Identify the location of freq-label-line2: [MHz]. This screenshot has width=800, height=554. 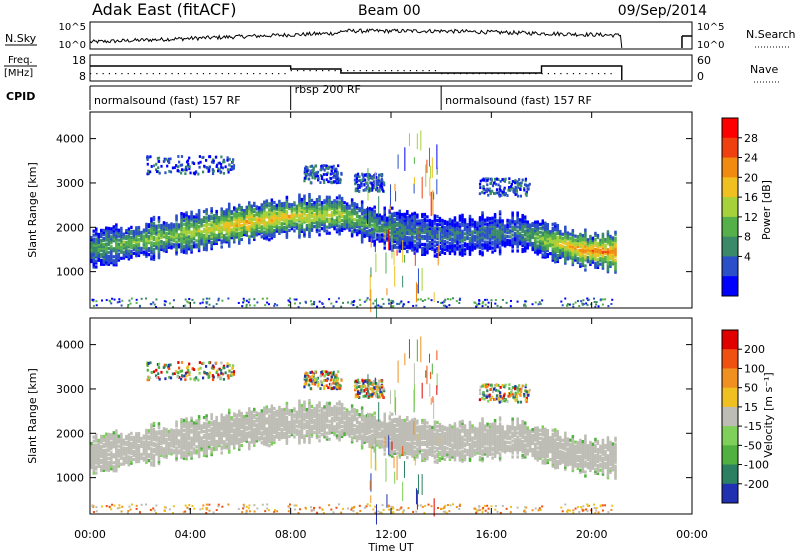
(18, 73).